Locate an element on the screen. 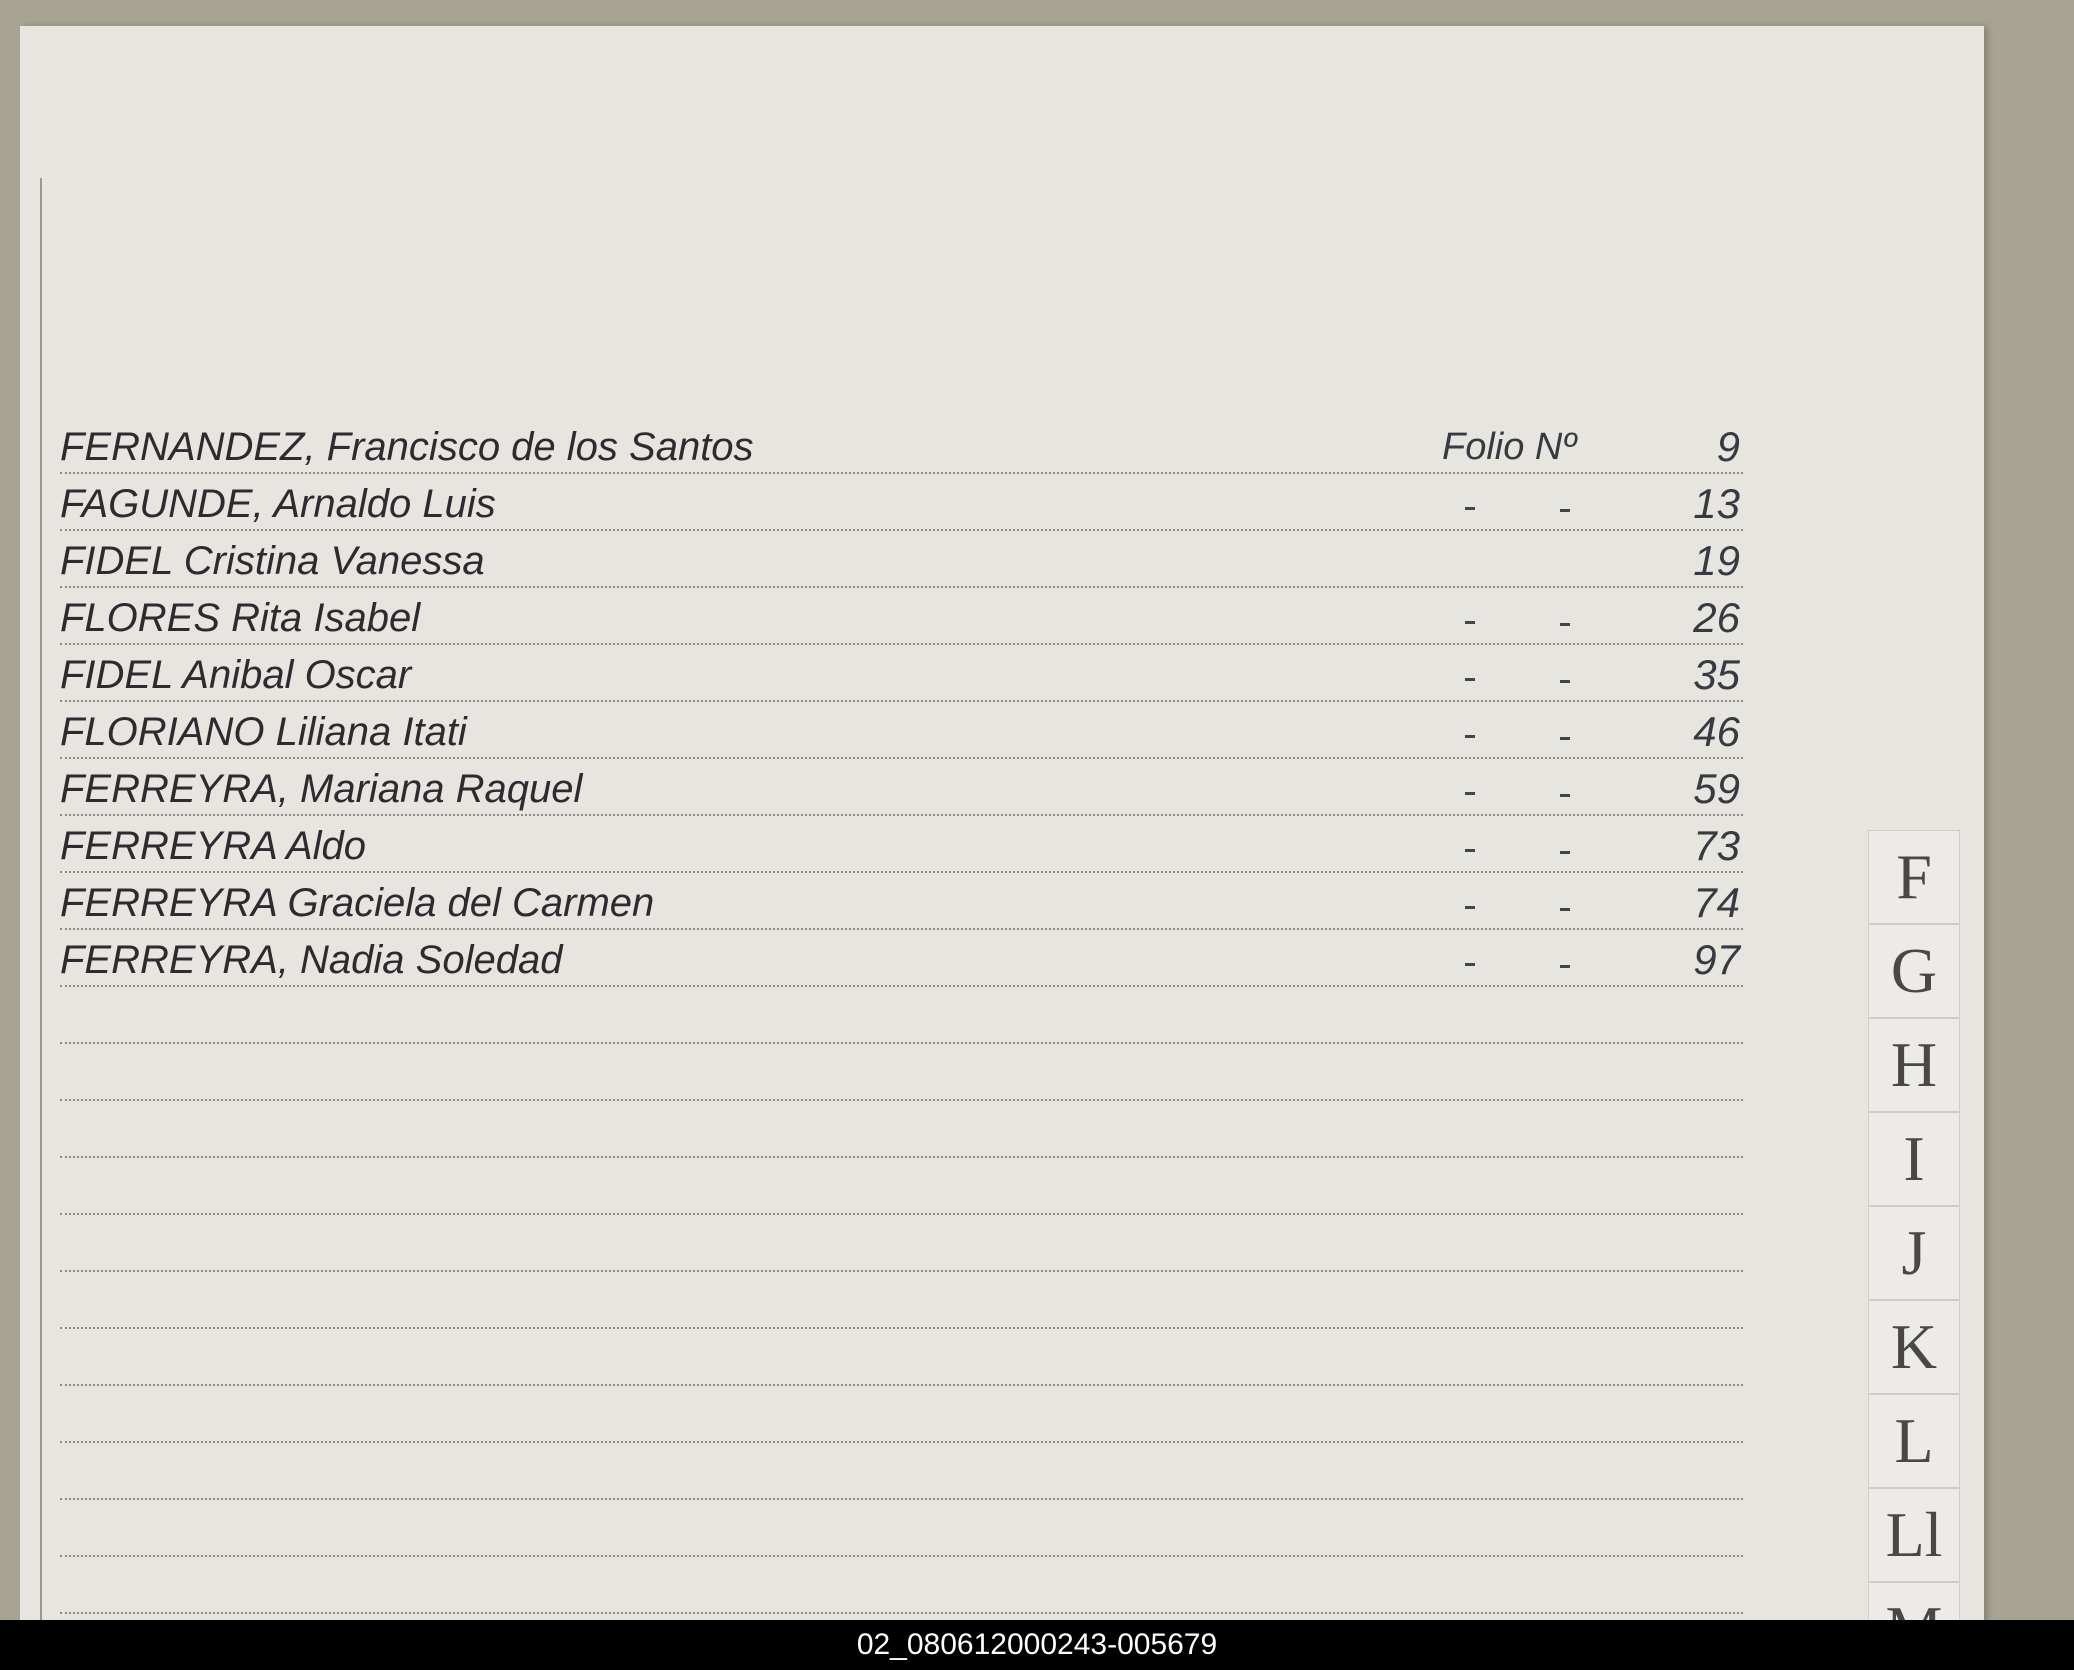 The width and height of the screenshot is (2074, 1670). folio-number: 19 is located at coordinates (1716, 560).